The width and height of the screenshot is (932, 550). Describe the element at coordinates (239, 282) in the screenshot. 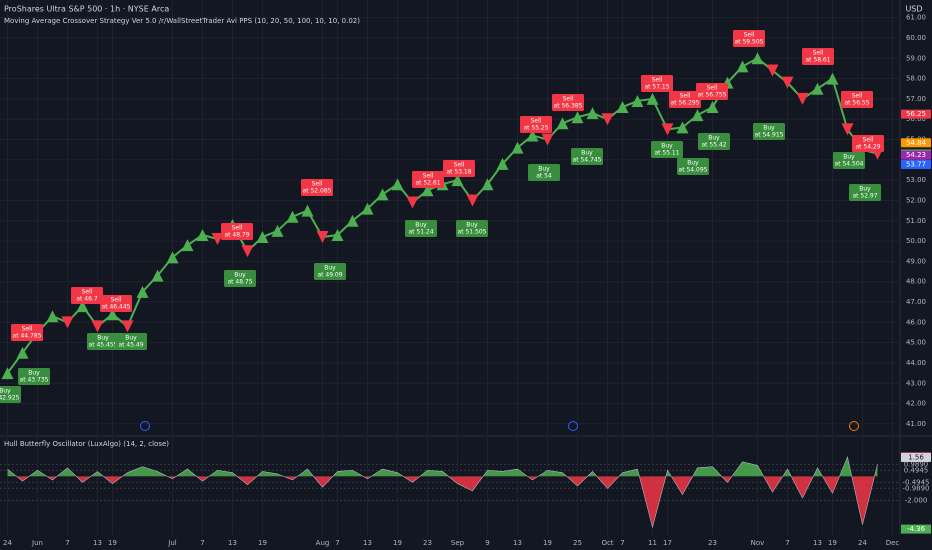

I see `trade-price: at 48.75` at that location.